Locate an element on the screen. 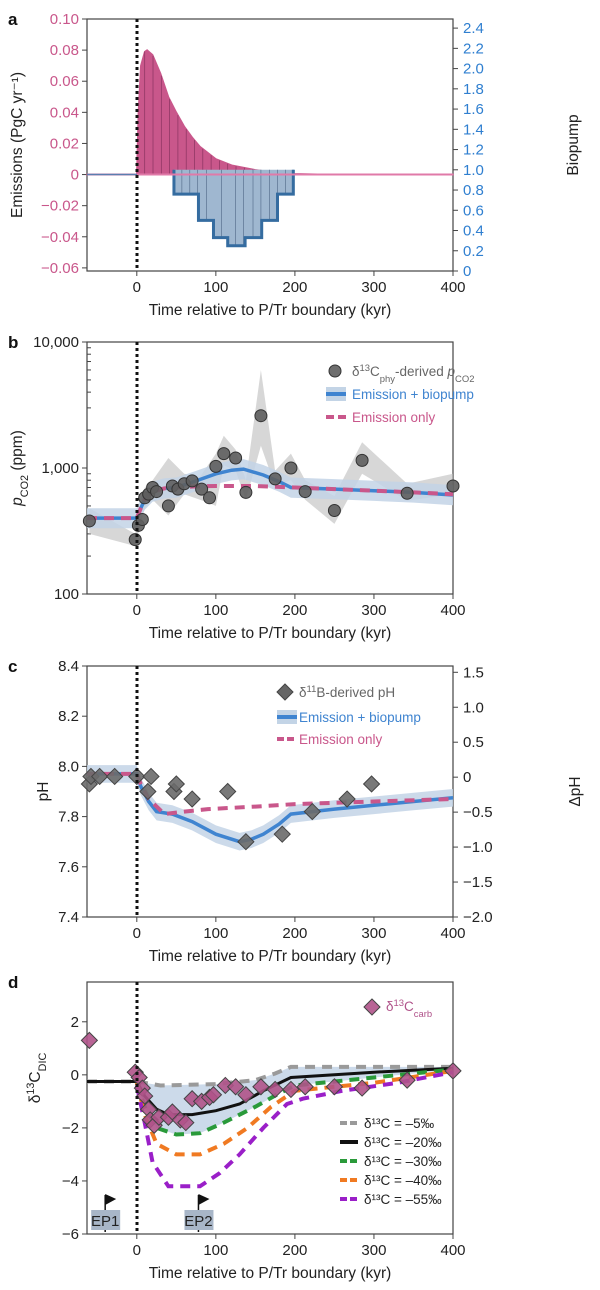  flag-label: EP1 is located at coordinates (105, 1221).